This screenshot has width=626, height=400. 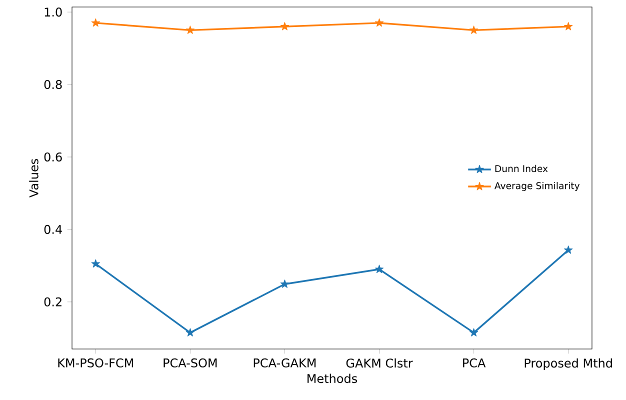 I want to click on x-tick-label: GAKM Clstr, so click(x=379, y=363).